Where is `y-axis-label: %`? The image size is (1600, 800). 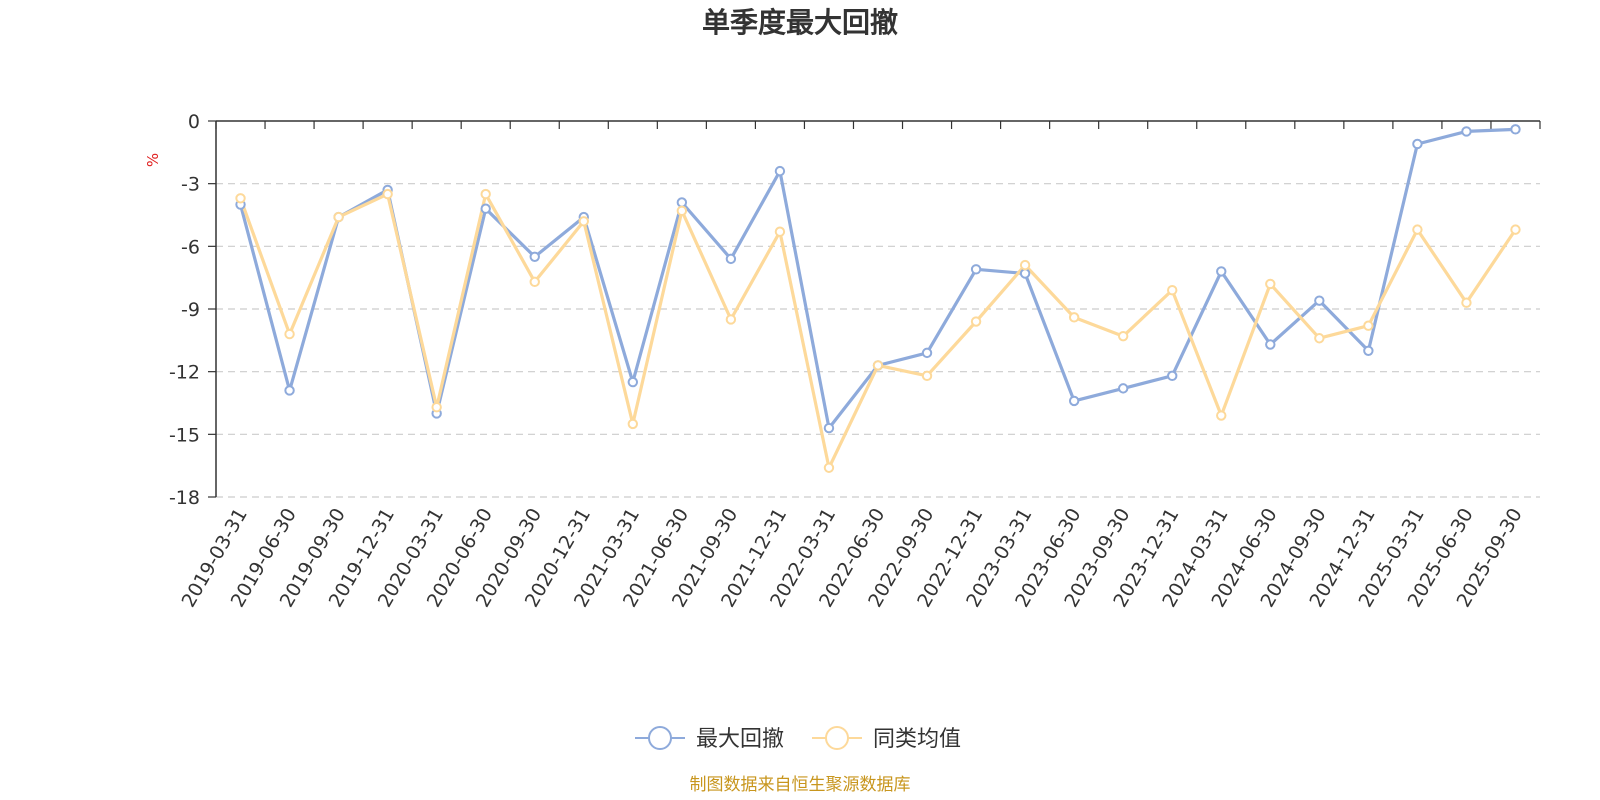 y-axis-label: % is located at coordinates (153, 160).